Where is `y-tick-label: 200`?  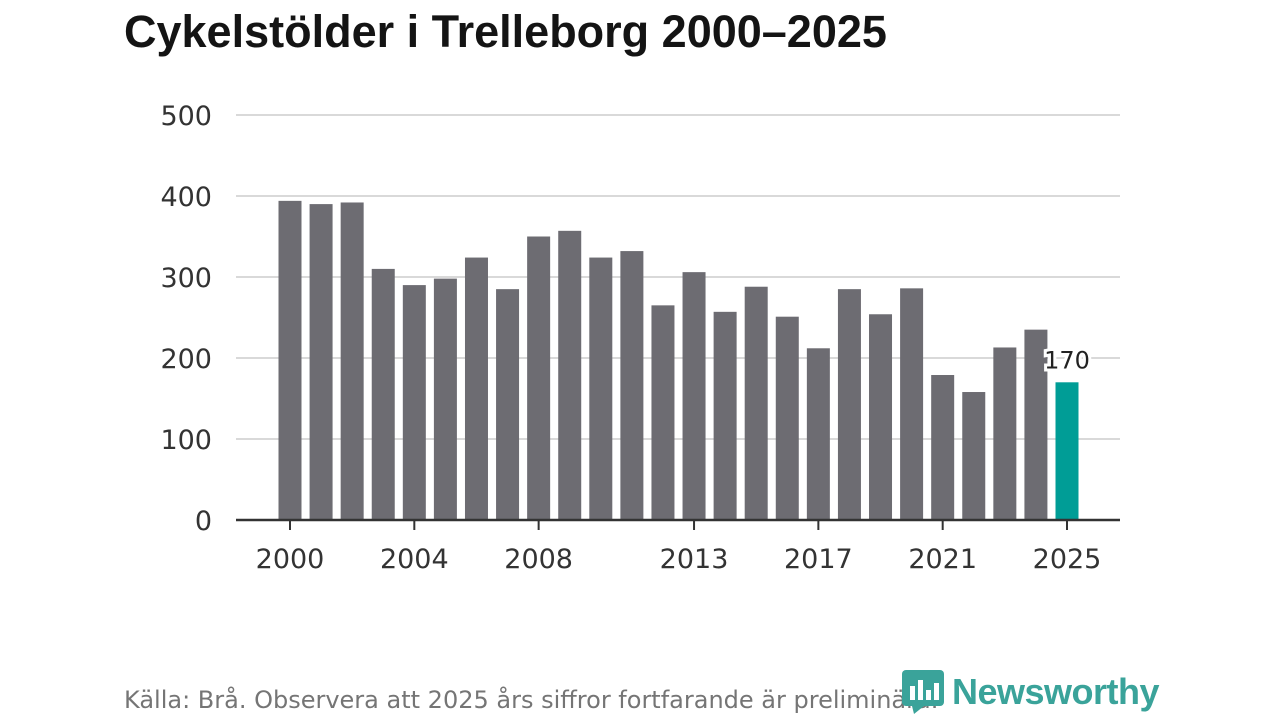
y-tick-label: 200 is located at coordinates (186, 359).